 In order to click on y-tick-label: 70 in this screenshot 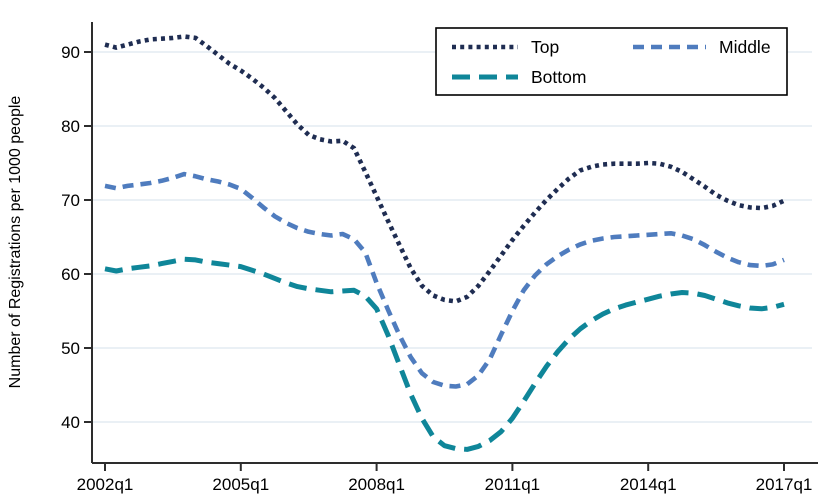, I will do `click(70, 200)`.